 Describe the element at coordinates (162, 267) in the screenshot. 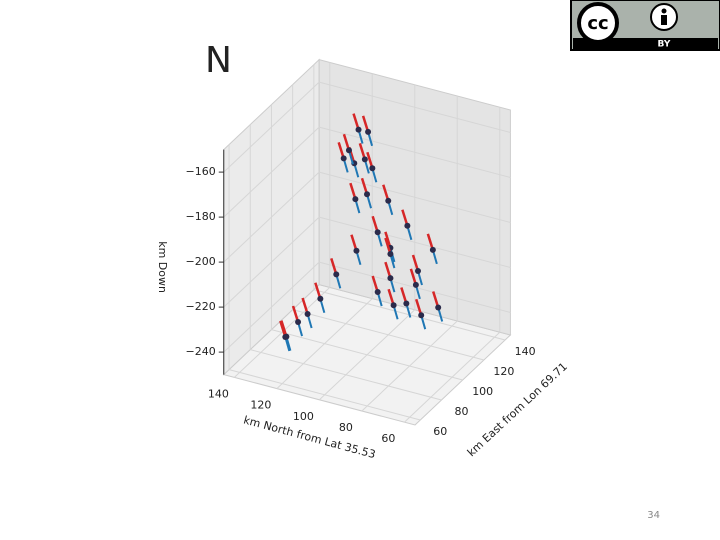

I see `z-axis-label: km Down` at that location.